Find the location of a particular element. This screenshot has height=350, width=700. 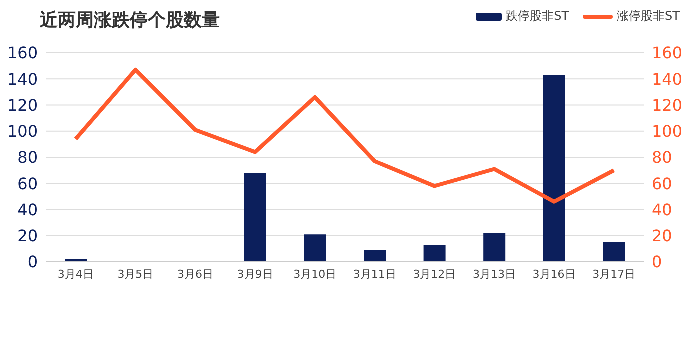

x-tick-label: 3月4日 is located at coordinates (76, 274).